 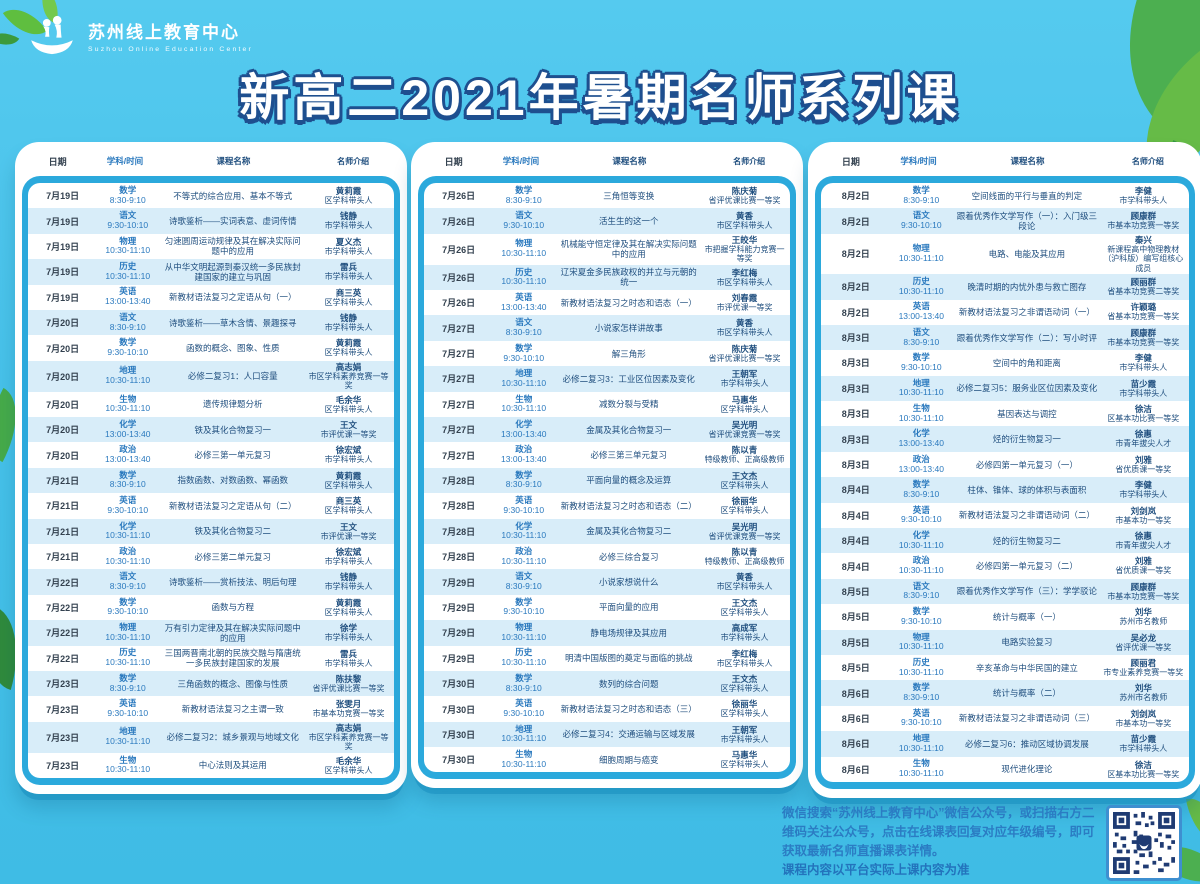 I want to click on teacher-cell: 吴必龙 省评优课一等奖, so click(x=1143, y=642).